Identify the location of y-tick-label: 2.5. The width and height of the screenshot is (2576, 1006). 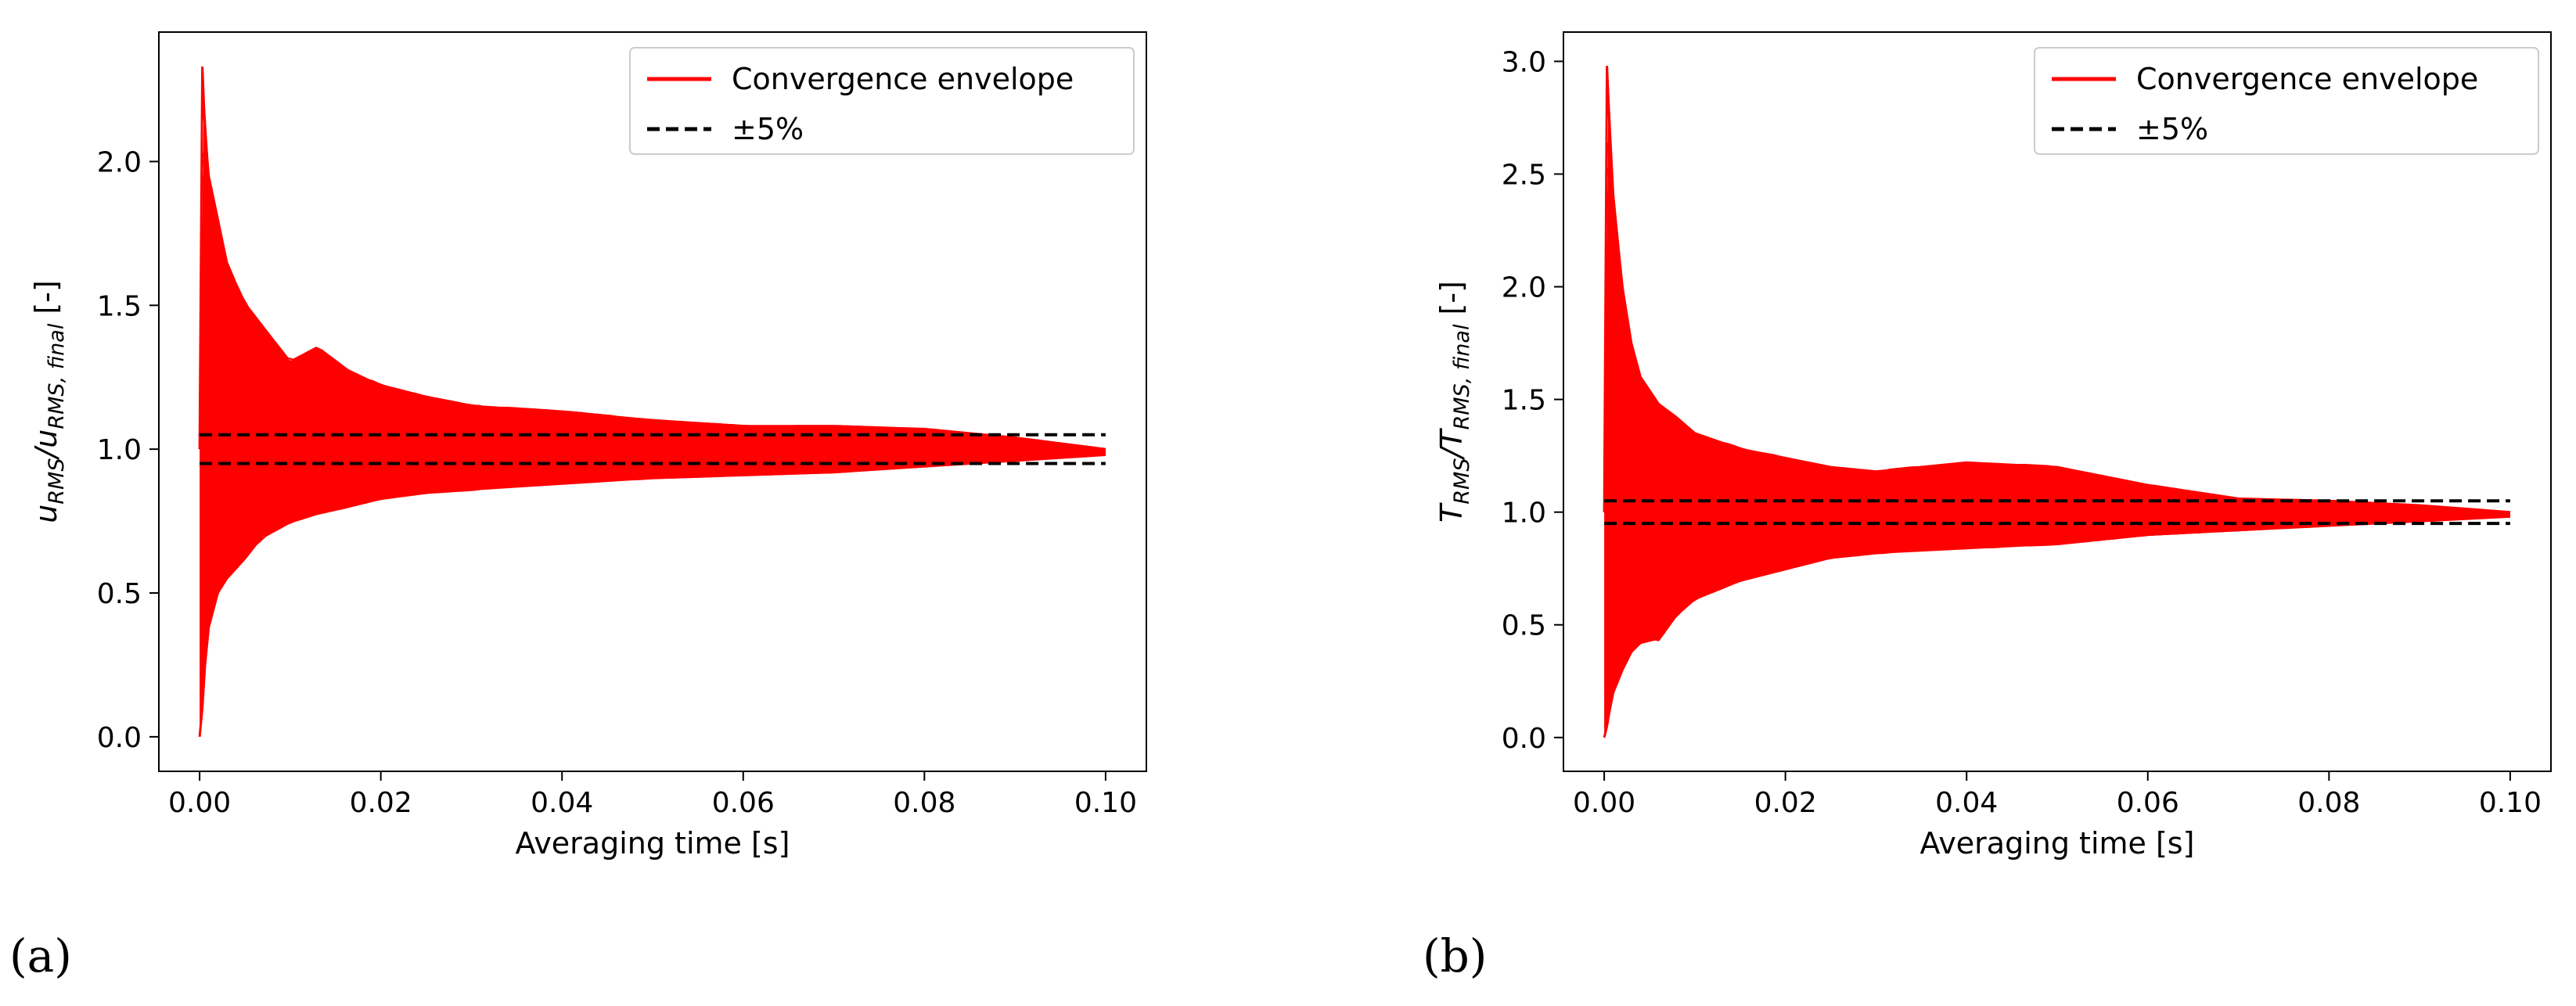
(1524, 176).